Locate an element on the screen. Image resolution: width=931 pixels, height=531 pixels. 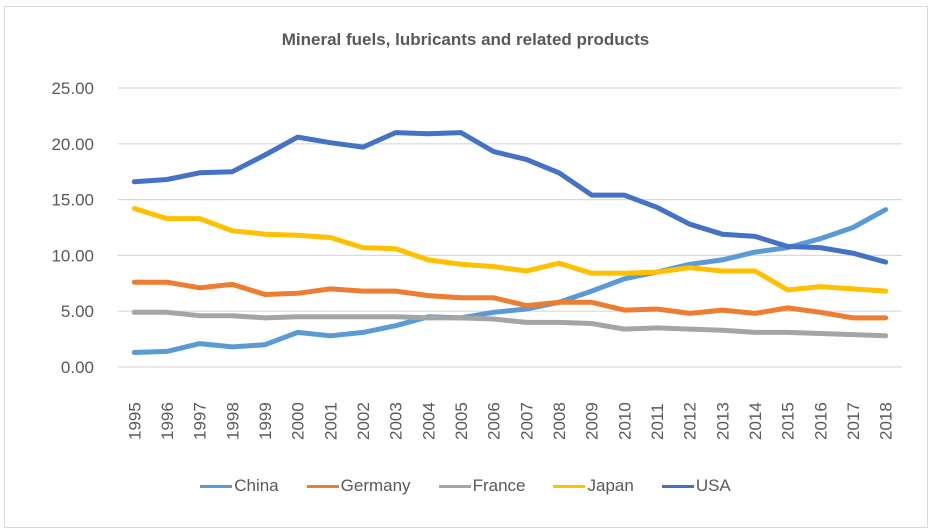
x-tick-label: 1998 is located at coordinates (232, 421).